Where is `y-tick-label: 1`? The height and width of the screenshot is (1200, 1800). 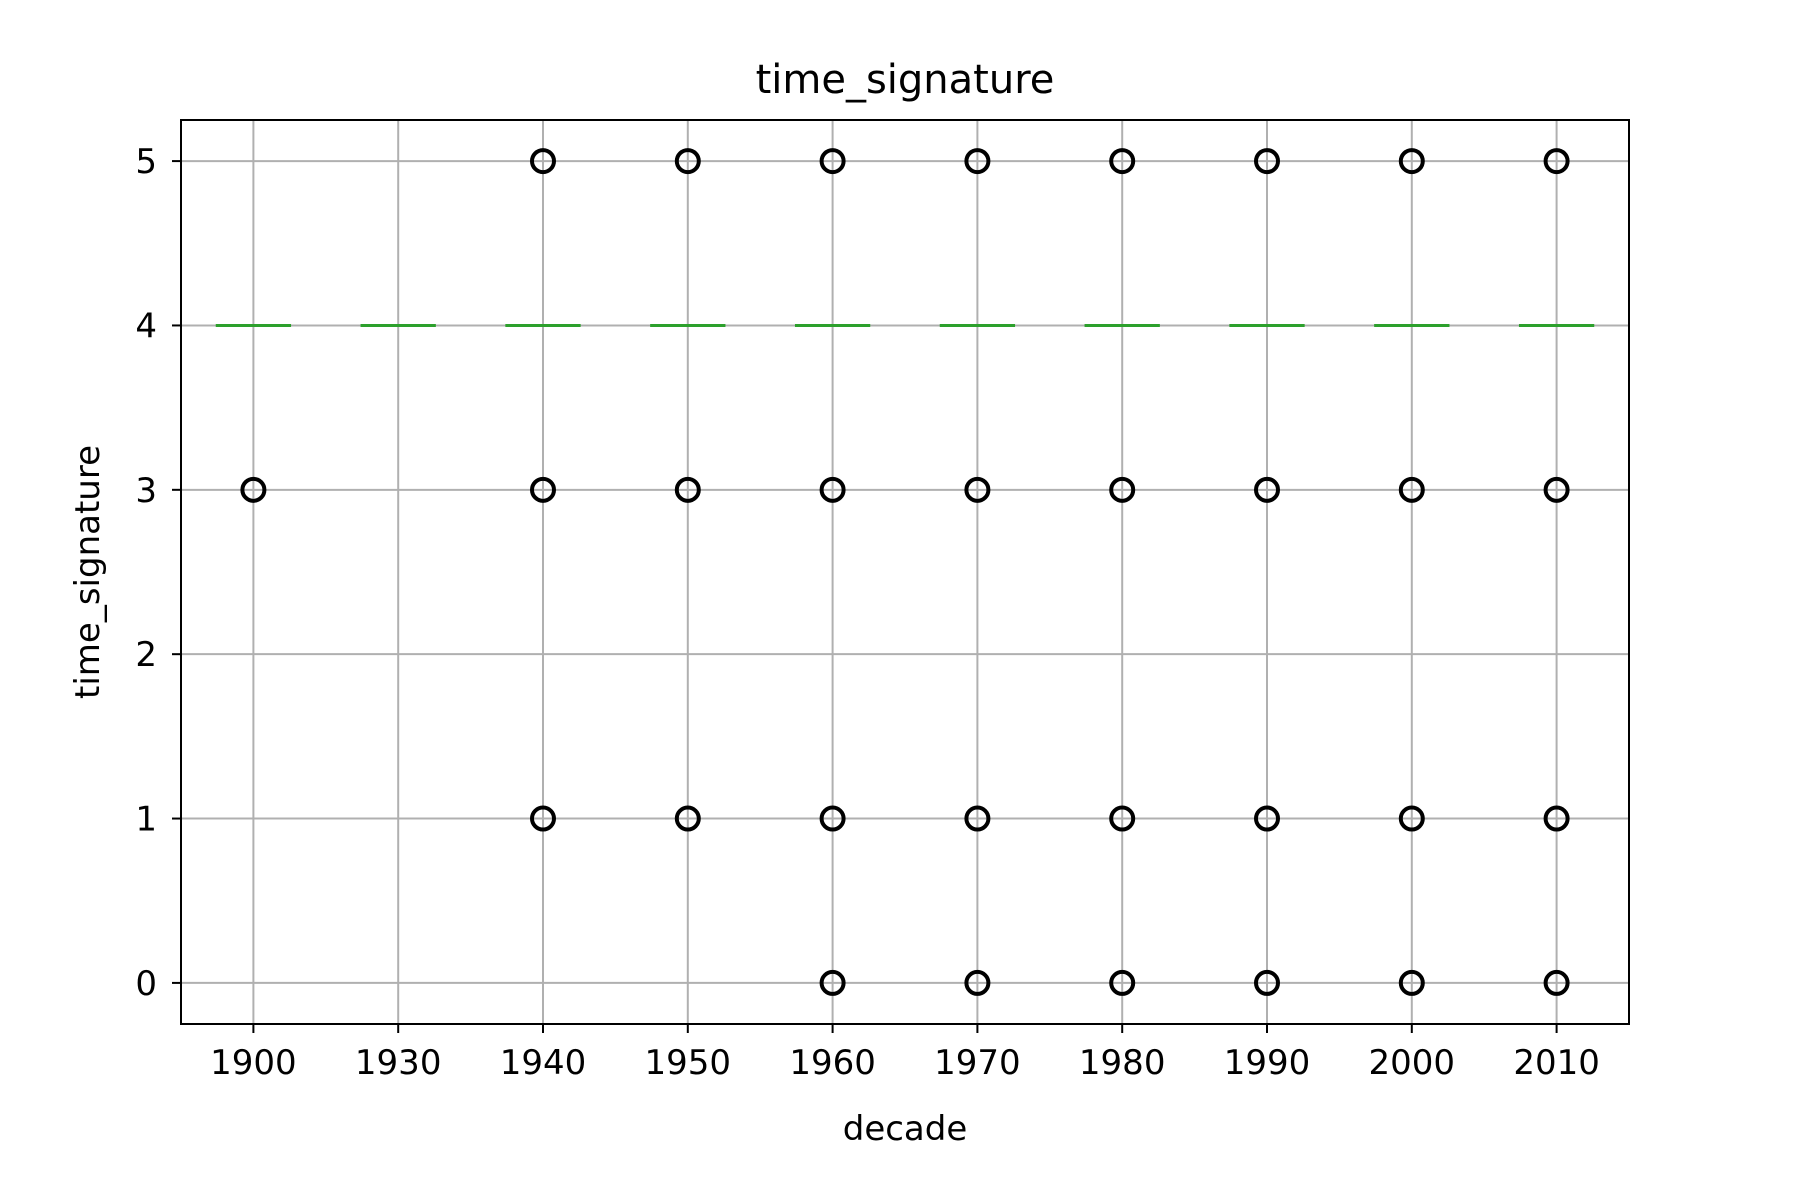
y-tick-label: 1 is located at coordinates (146, 820).